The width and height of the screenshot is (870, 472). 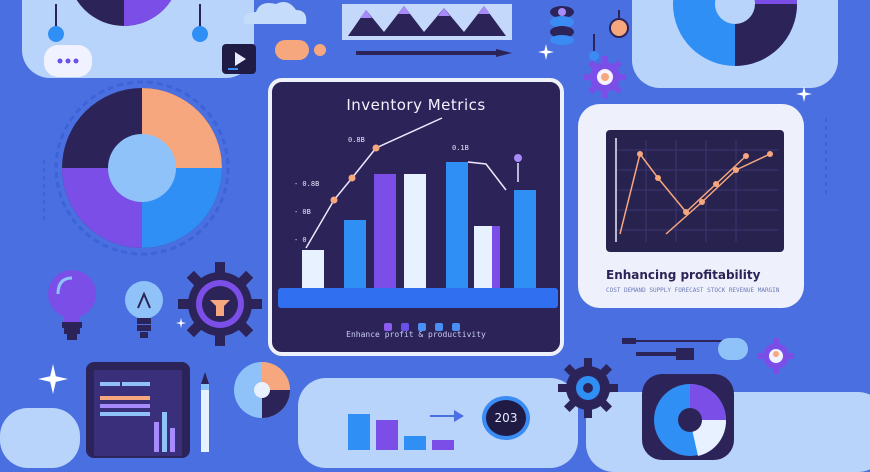 What do you see at coordinates (40, 438) in the screenshot?
I see `bottom-left-panel` at bounding box center [40, 438].